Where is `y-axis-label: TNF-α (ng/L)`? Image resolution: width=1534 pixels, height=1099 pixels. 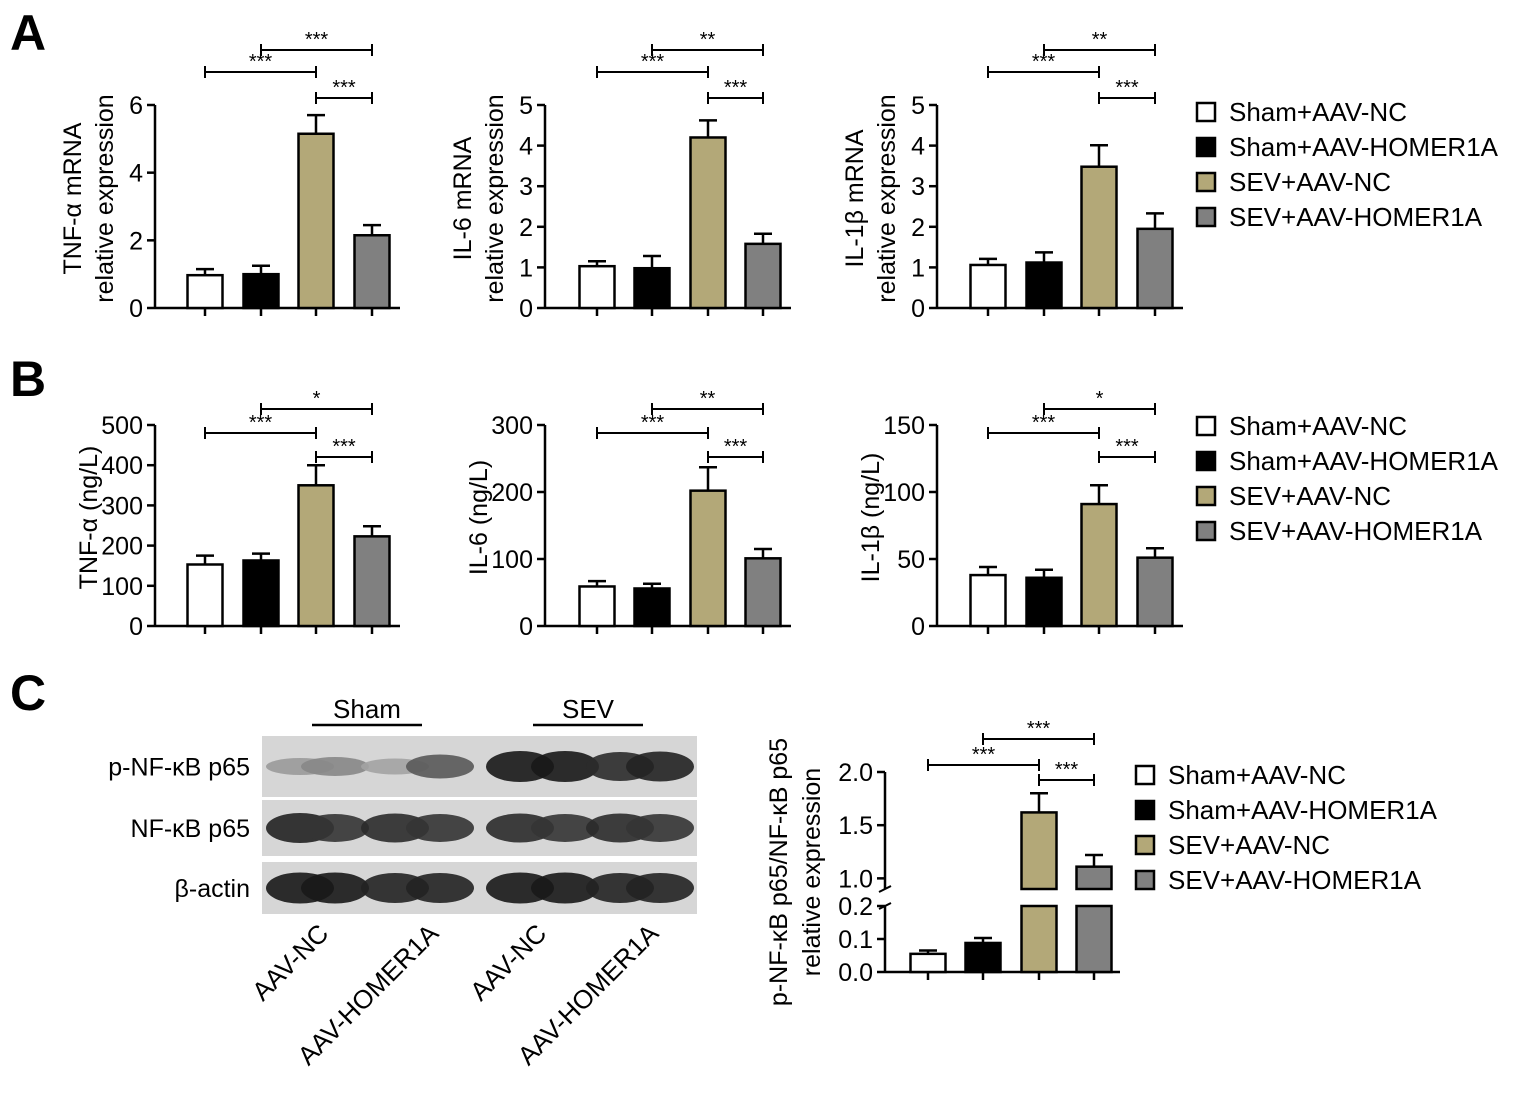
y-axis-label: TNF-α (ng/L) is located at coordinates (89, 518).